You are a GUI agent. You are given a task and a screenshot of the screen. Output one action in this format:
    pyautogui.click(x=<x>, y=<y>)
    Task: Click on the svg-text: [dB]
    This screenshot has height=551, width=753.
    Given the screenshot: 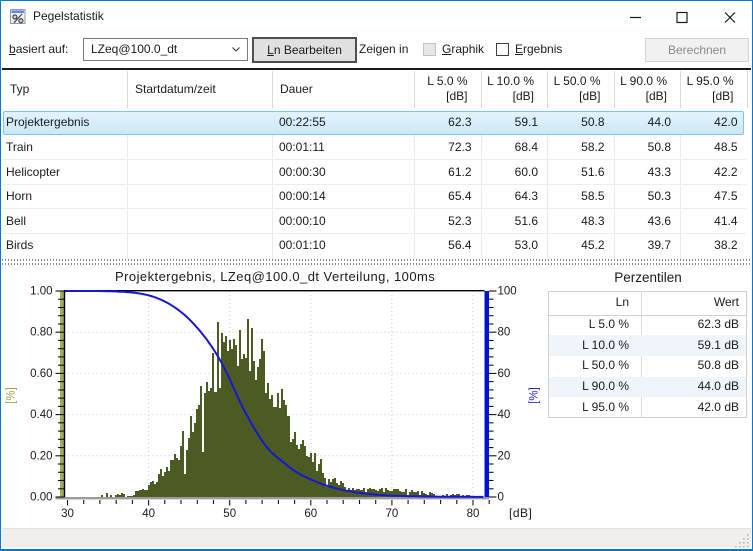 What is the action you would take?
    pyautogui.click(x=520, y=513)
    